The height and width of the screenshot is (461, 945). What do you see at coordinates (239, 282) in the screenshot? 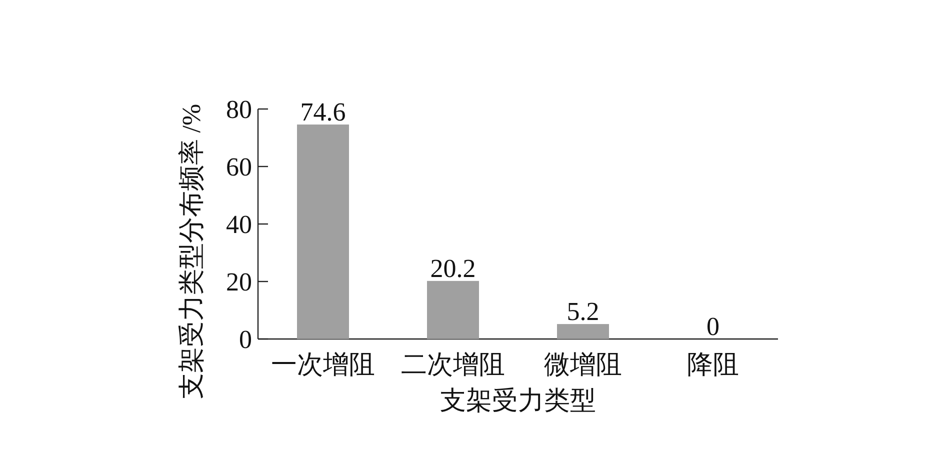
I see `y-tick-label: 20` at bounding box center [239, 282].